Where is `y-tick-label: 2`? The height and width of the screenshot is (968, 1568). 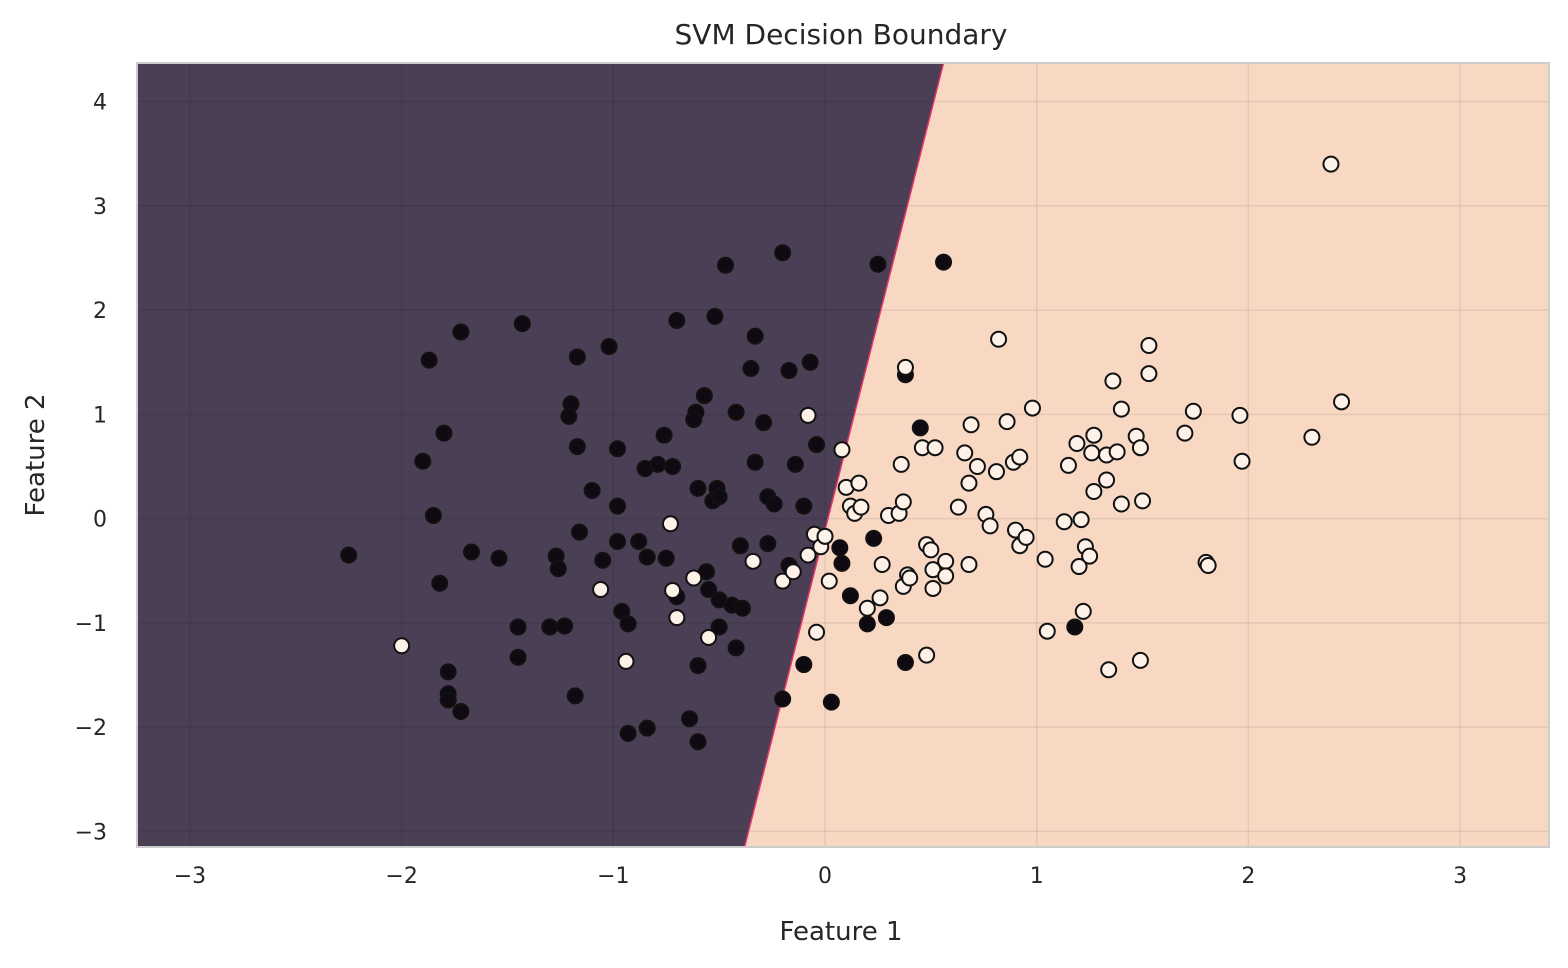 y-tick-label: 2 is located at coordinates (100, 311).